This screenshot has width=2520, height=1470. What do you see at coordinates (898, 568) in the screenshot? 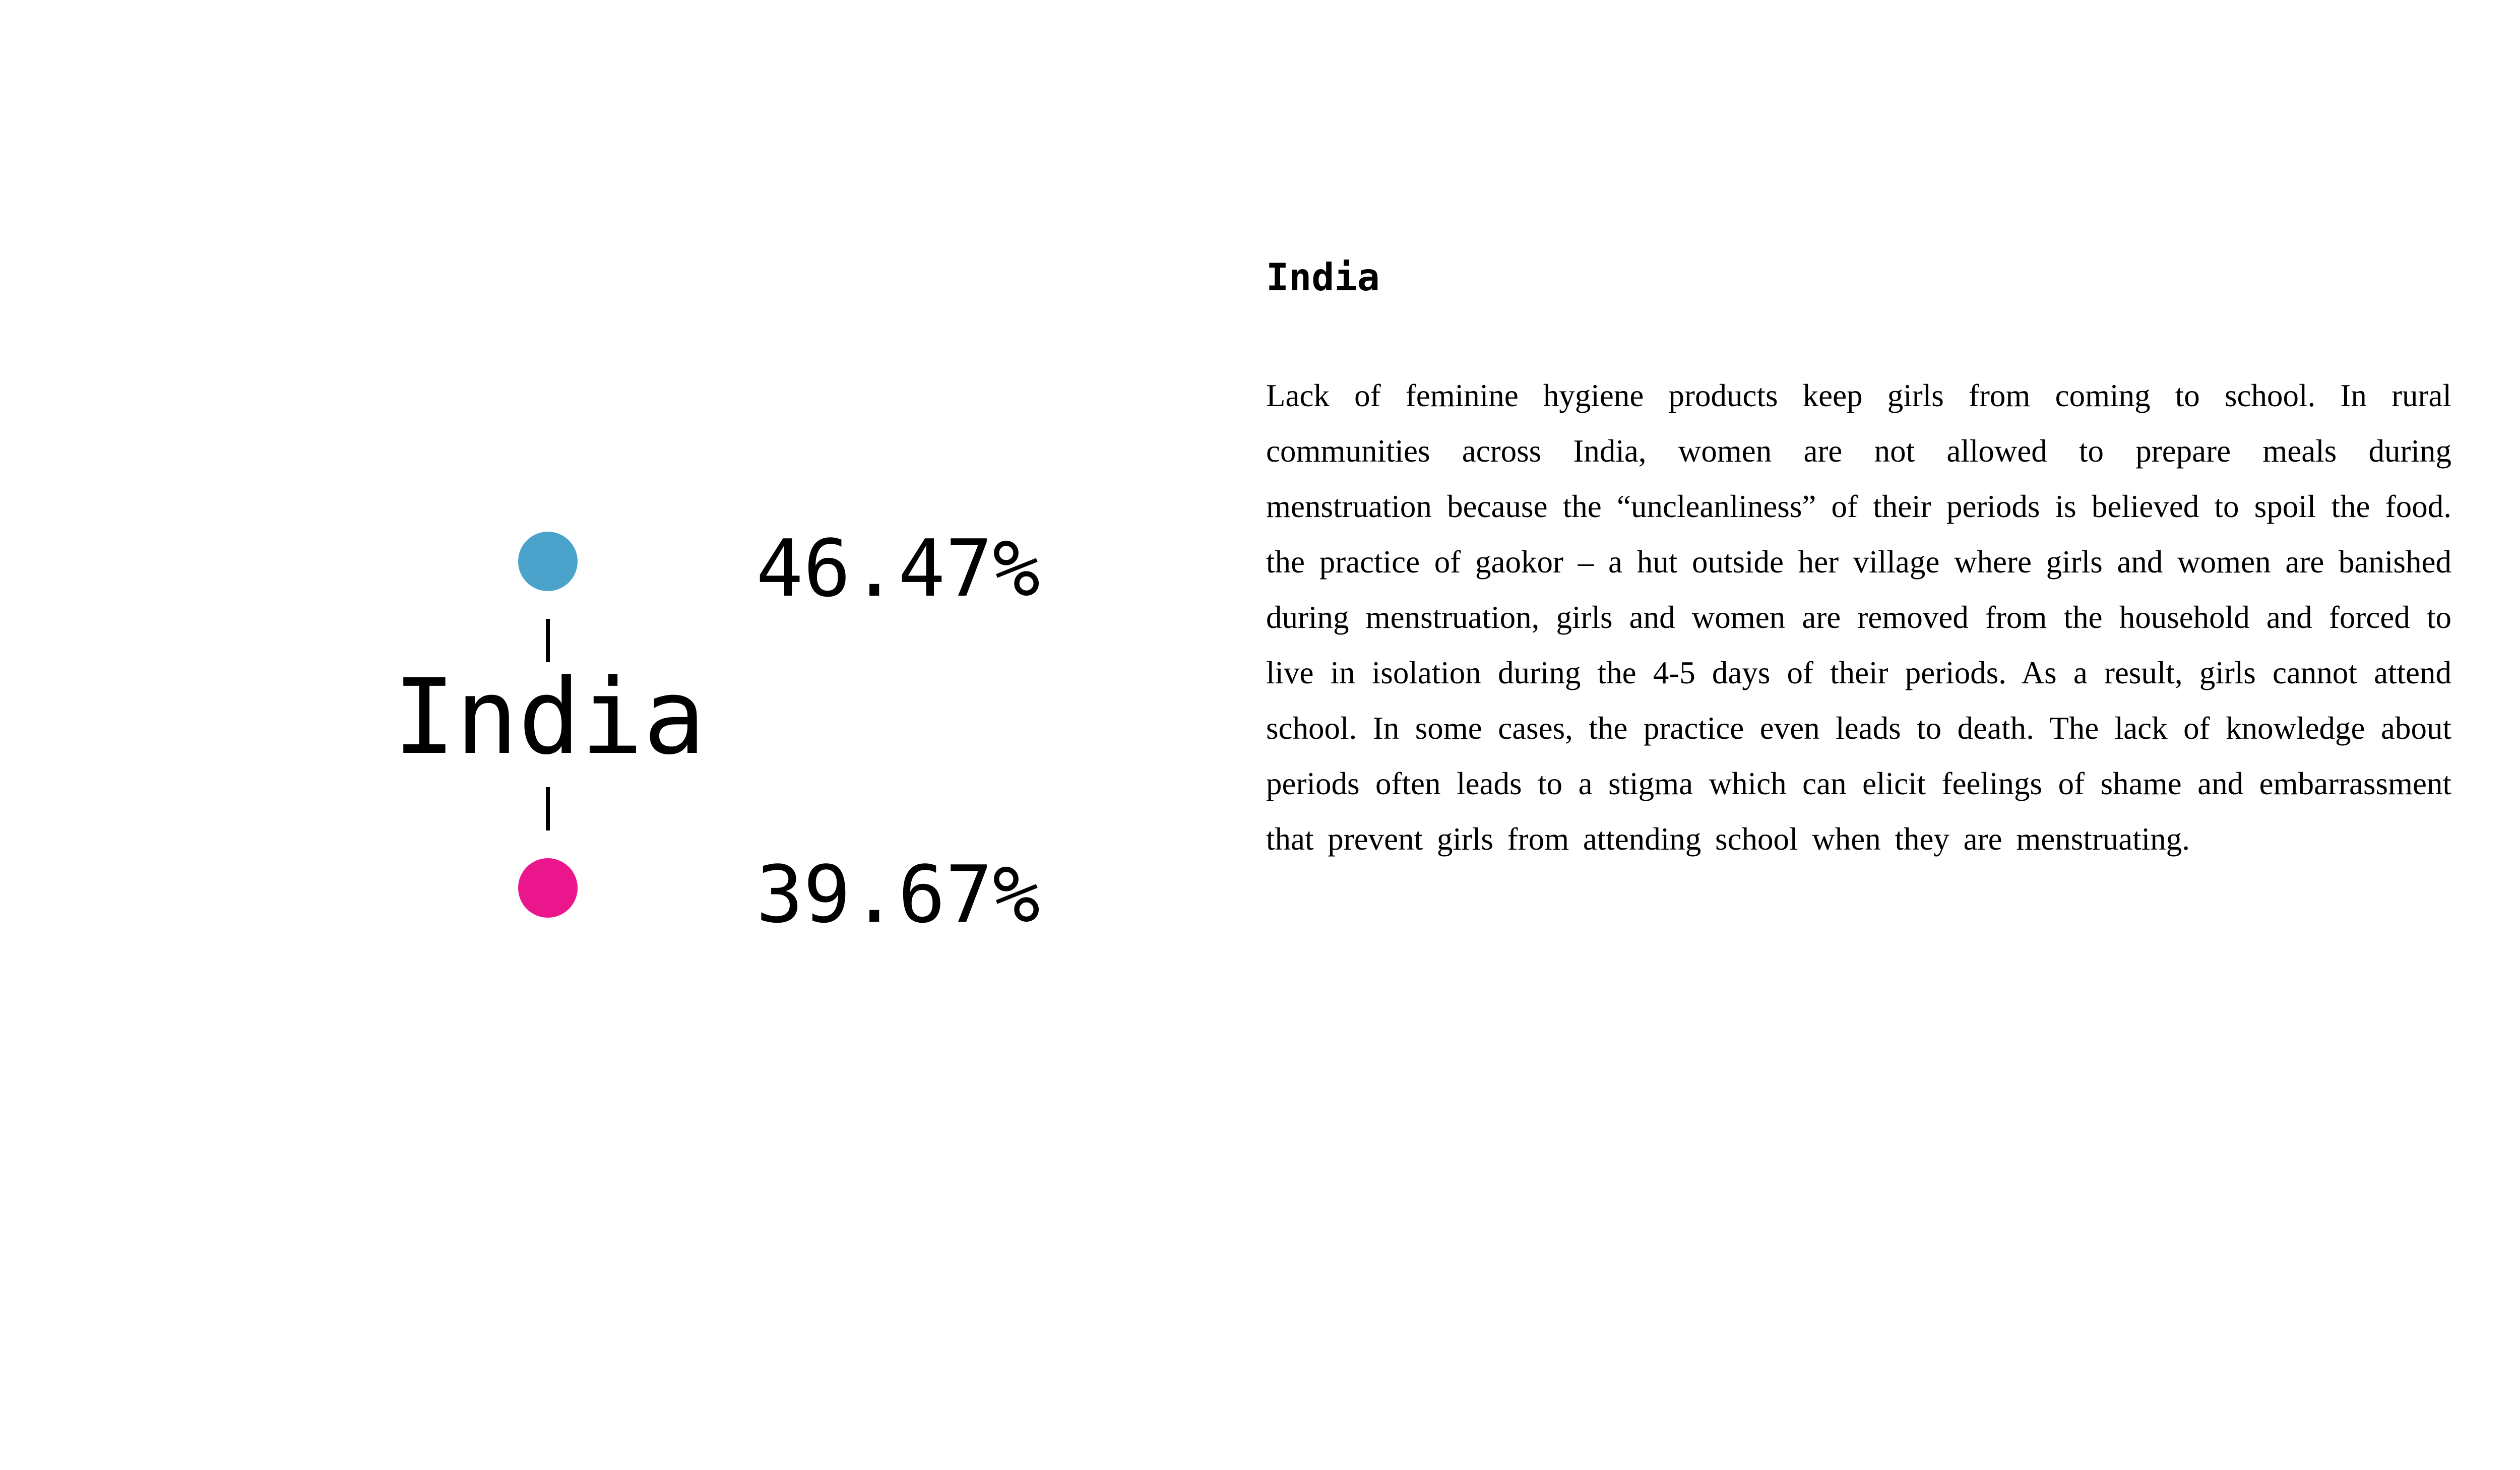
I see `top-stat-value: 46.47%` at bounding box center [898, 568].